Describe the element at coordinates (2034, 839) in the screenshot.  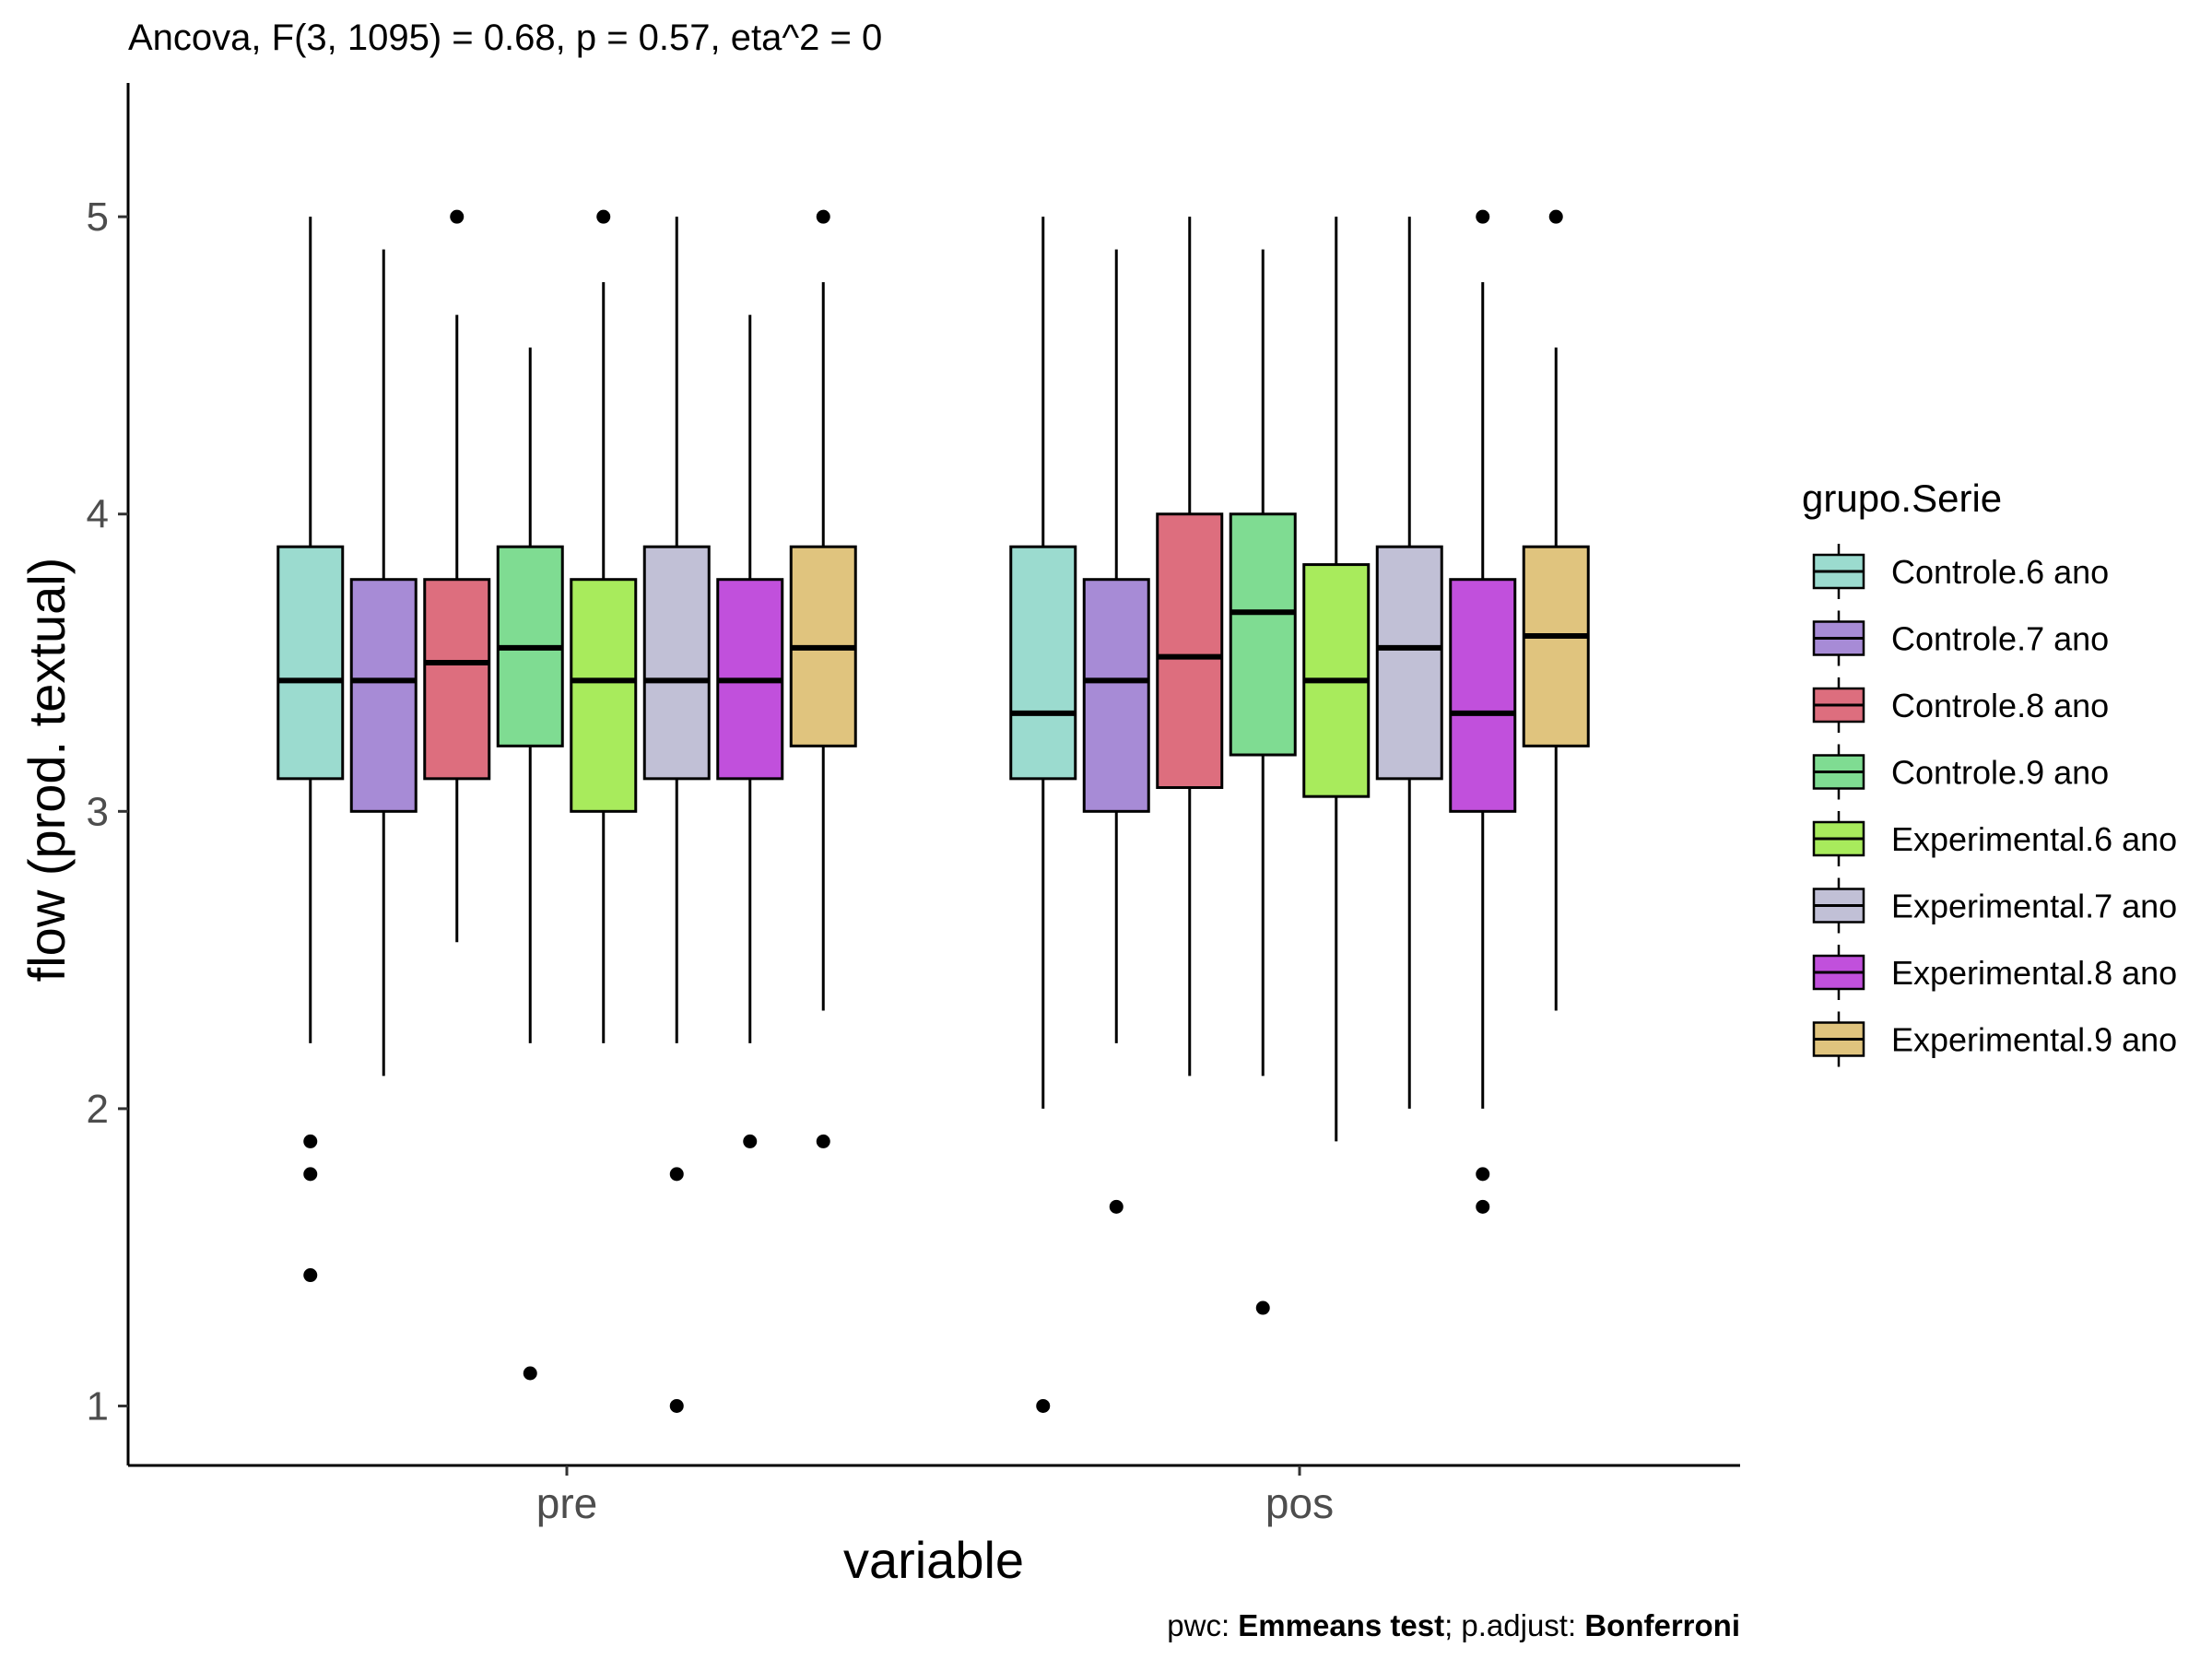
I see `legend-label: Experimental.6 ano` at that location.